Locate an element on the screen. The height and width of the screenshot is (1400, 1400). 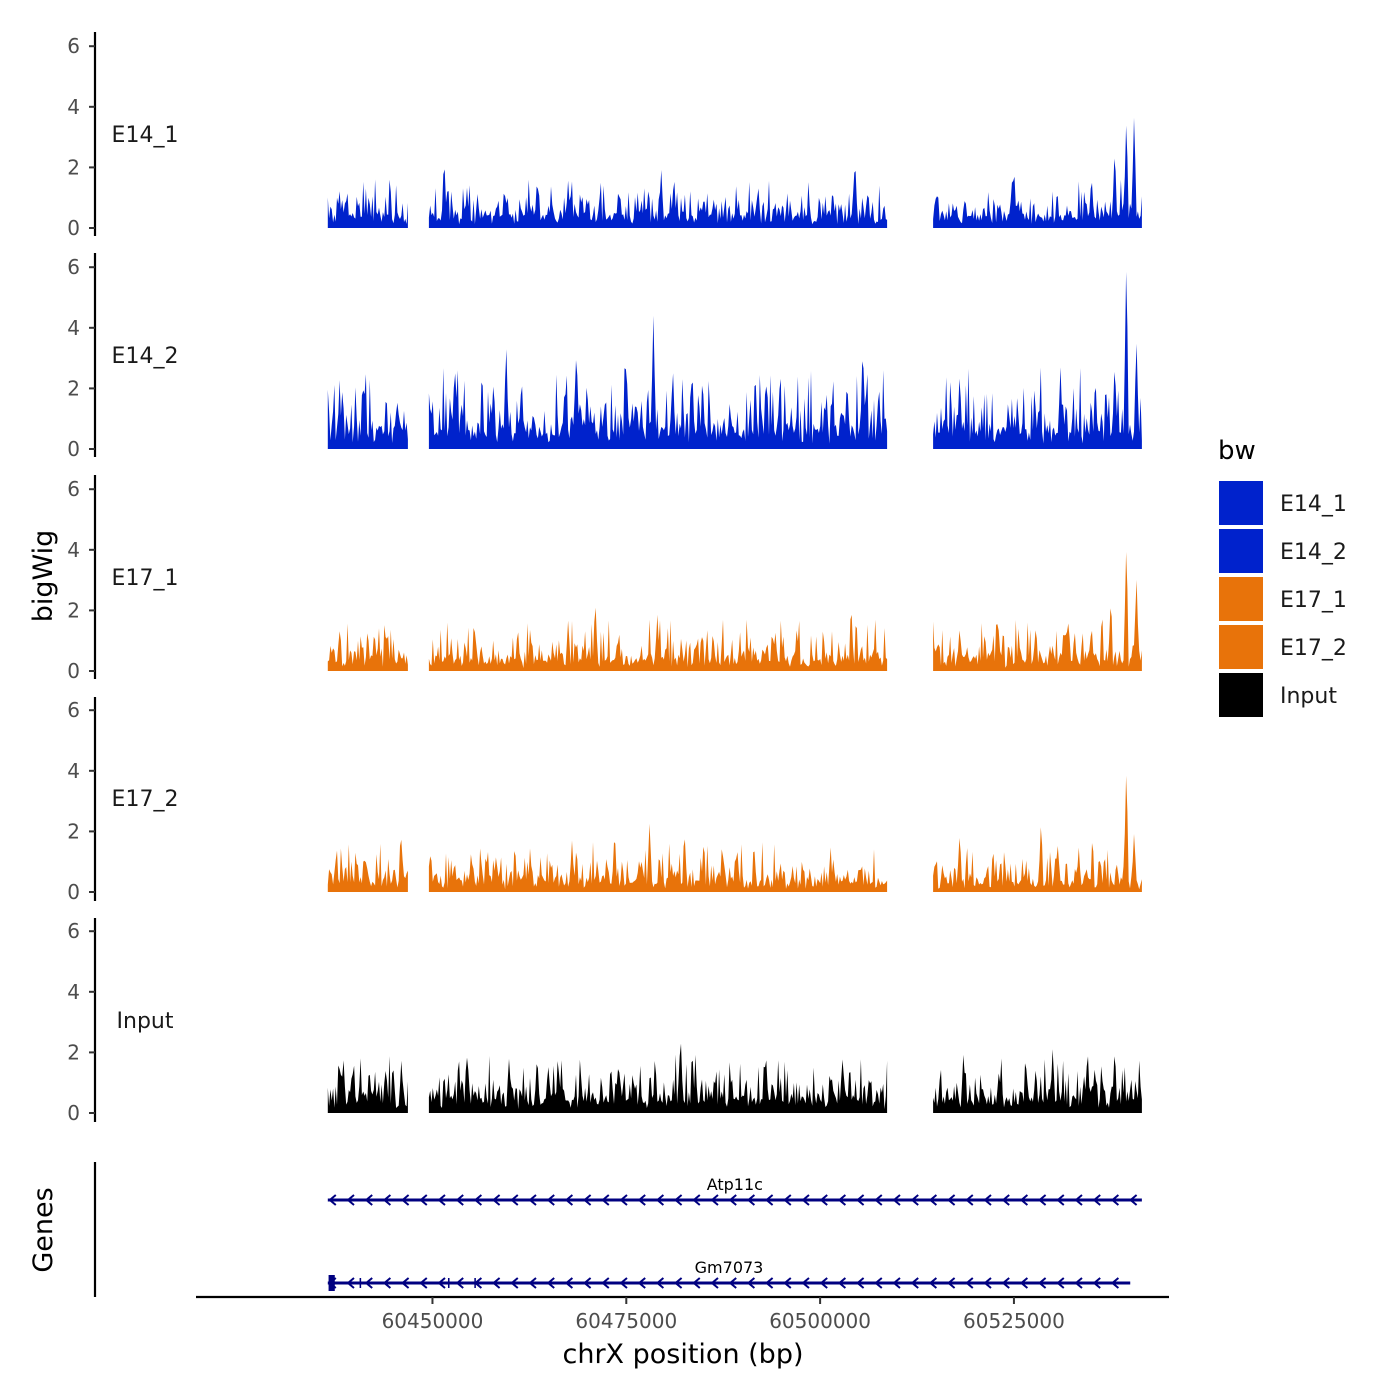
legend-label: E17_1 is located at coordinates (1313, 600).